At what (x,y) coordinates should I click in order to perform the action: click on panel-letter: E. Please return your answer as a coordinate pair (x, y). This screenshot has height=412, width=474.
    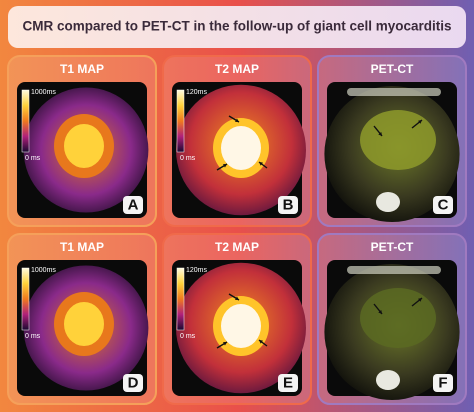
    Looking at the image, I should click on (288, 382).